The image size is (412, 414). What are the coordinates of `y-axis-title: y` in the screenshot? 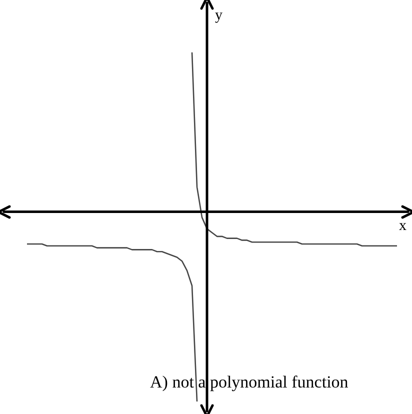 It's located at (219, 15).